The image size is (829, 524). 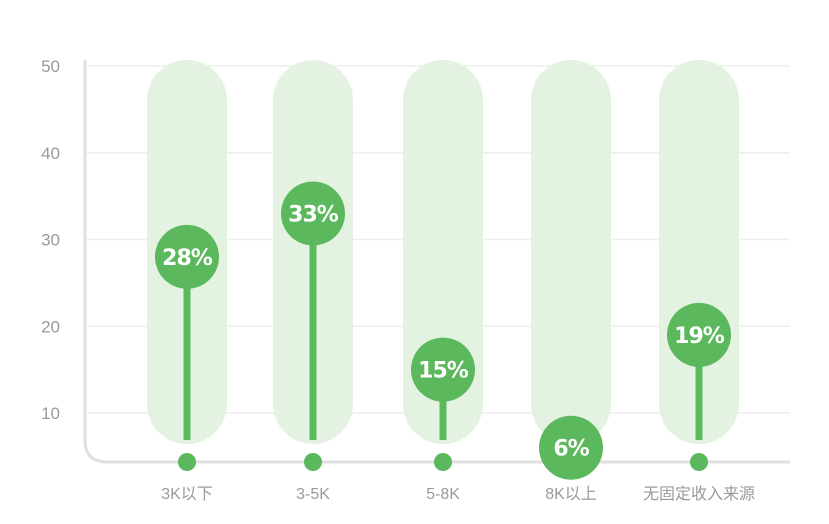 I want to click on value-label: 6%, so click(x=571, y=449).